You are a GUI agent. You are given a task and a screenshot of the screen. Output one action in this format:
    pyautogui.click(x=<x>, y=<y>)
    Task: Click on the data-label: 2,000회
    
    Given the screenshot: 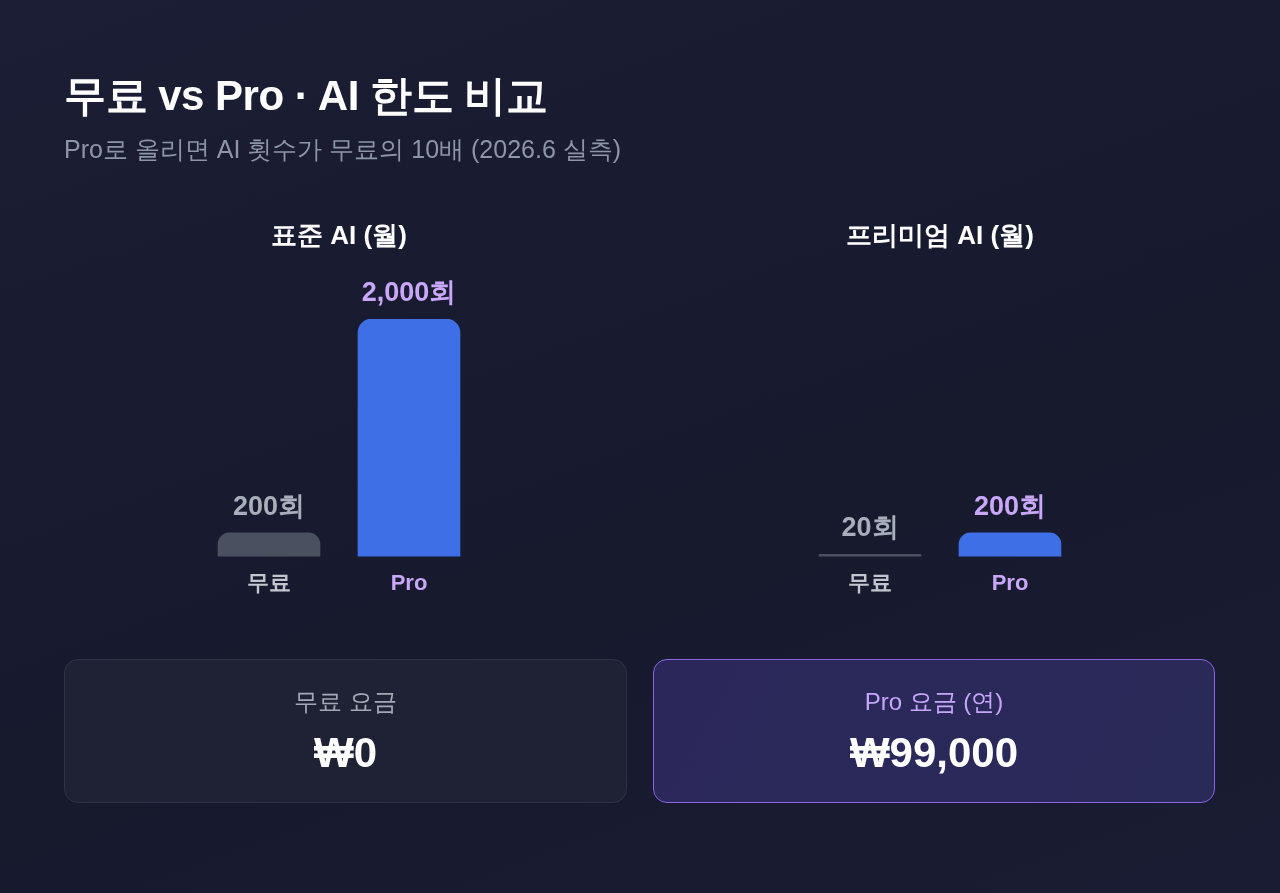 What is the action you would take?
    pyautogui.click(x=409, y=291)
    